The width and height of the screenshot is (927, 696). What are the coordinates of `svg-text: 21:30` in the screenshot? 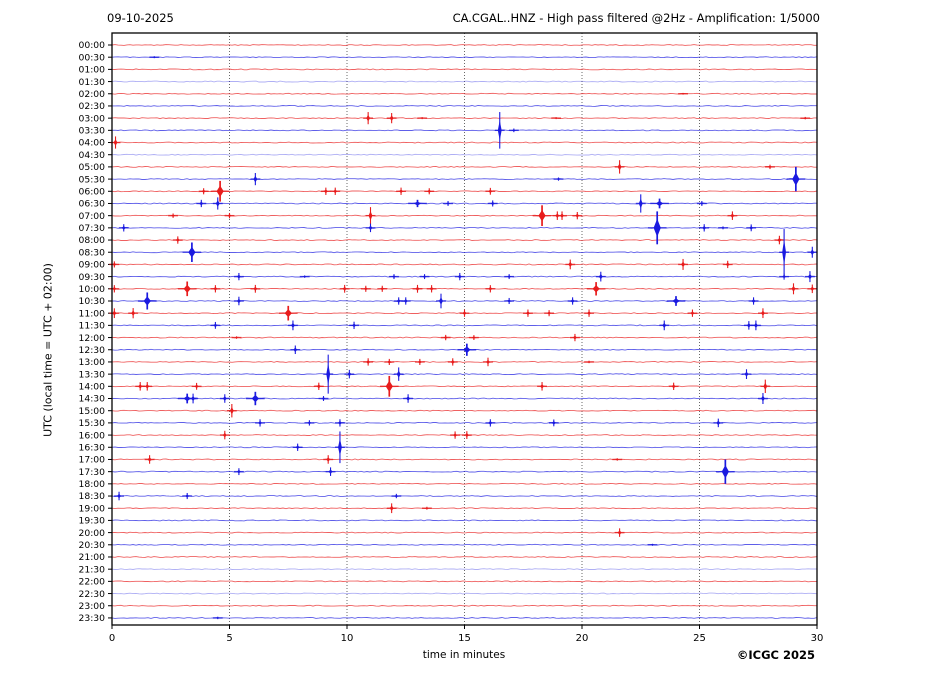 It's located at (92, 569).